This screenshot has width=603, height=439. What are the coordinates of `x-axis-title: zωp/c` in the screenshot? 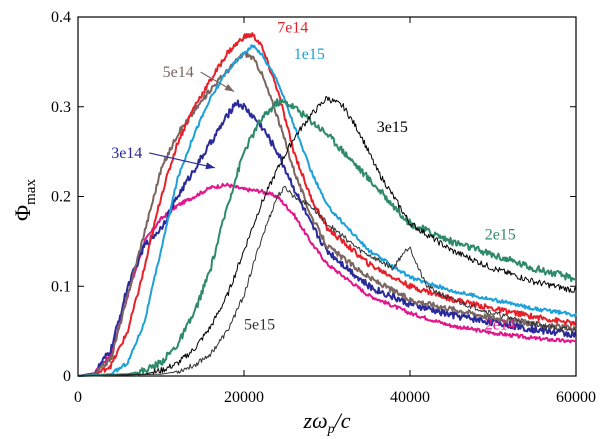 It's located at (327, 422).